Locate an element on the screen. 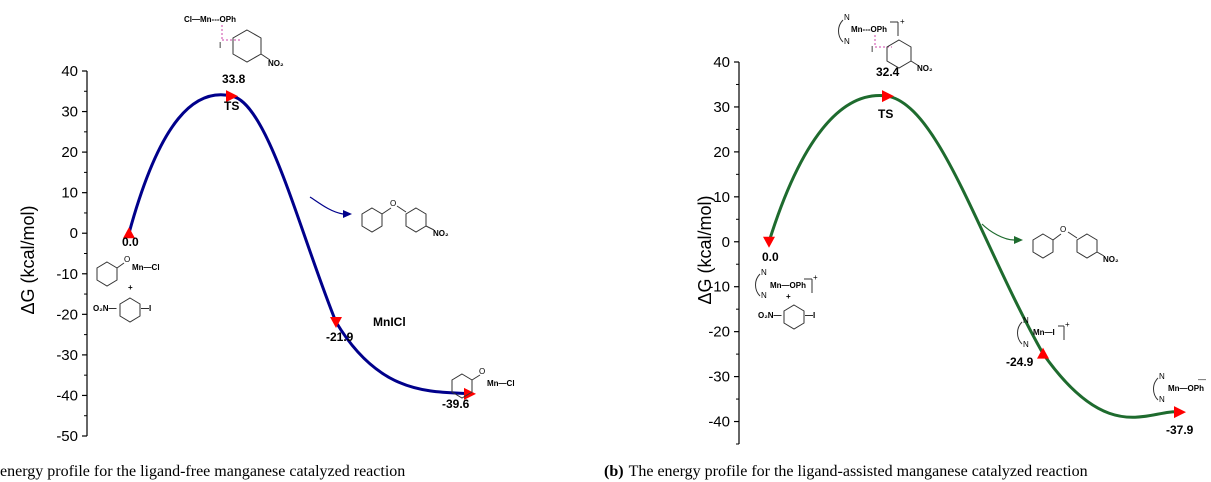 The width and height of the screenshot is (1211, 482). point-label-a-2: -21.9 is located at coordinates (340, 337).